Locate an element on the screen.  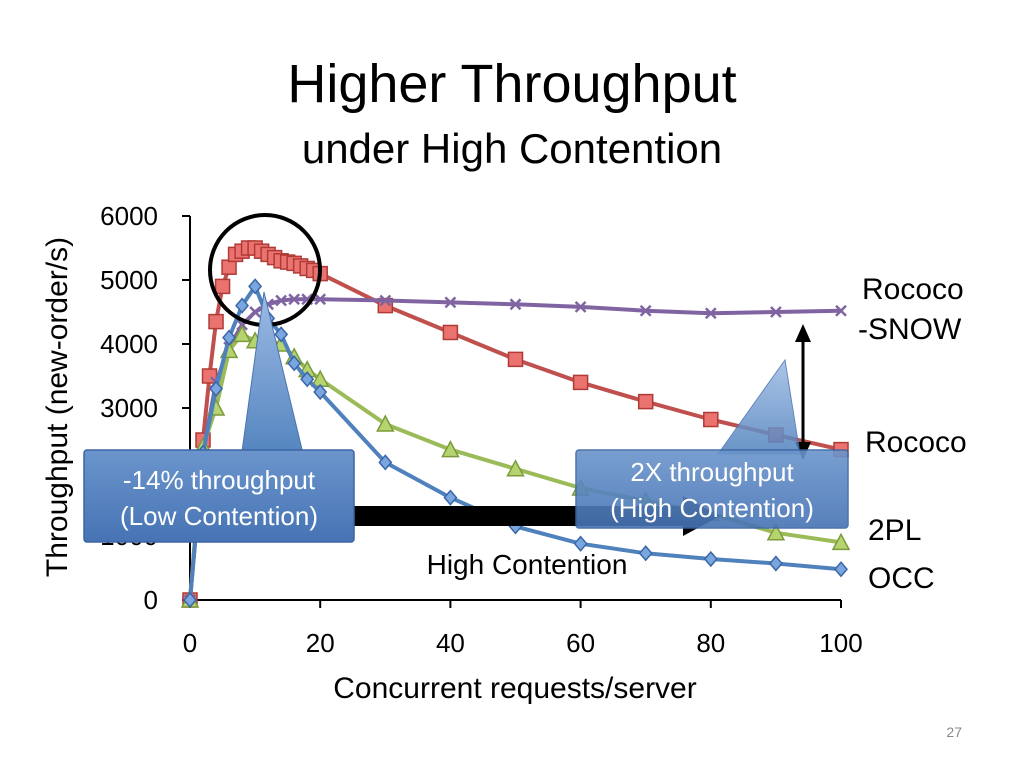
y-tick-label: 0 is located at coordinates (151, 600).